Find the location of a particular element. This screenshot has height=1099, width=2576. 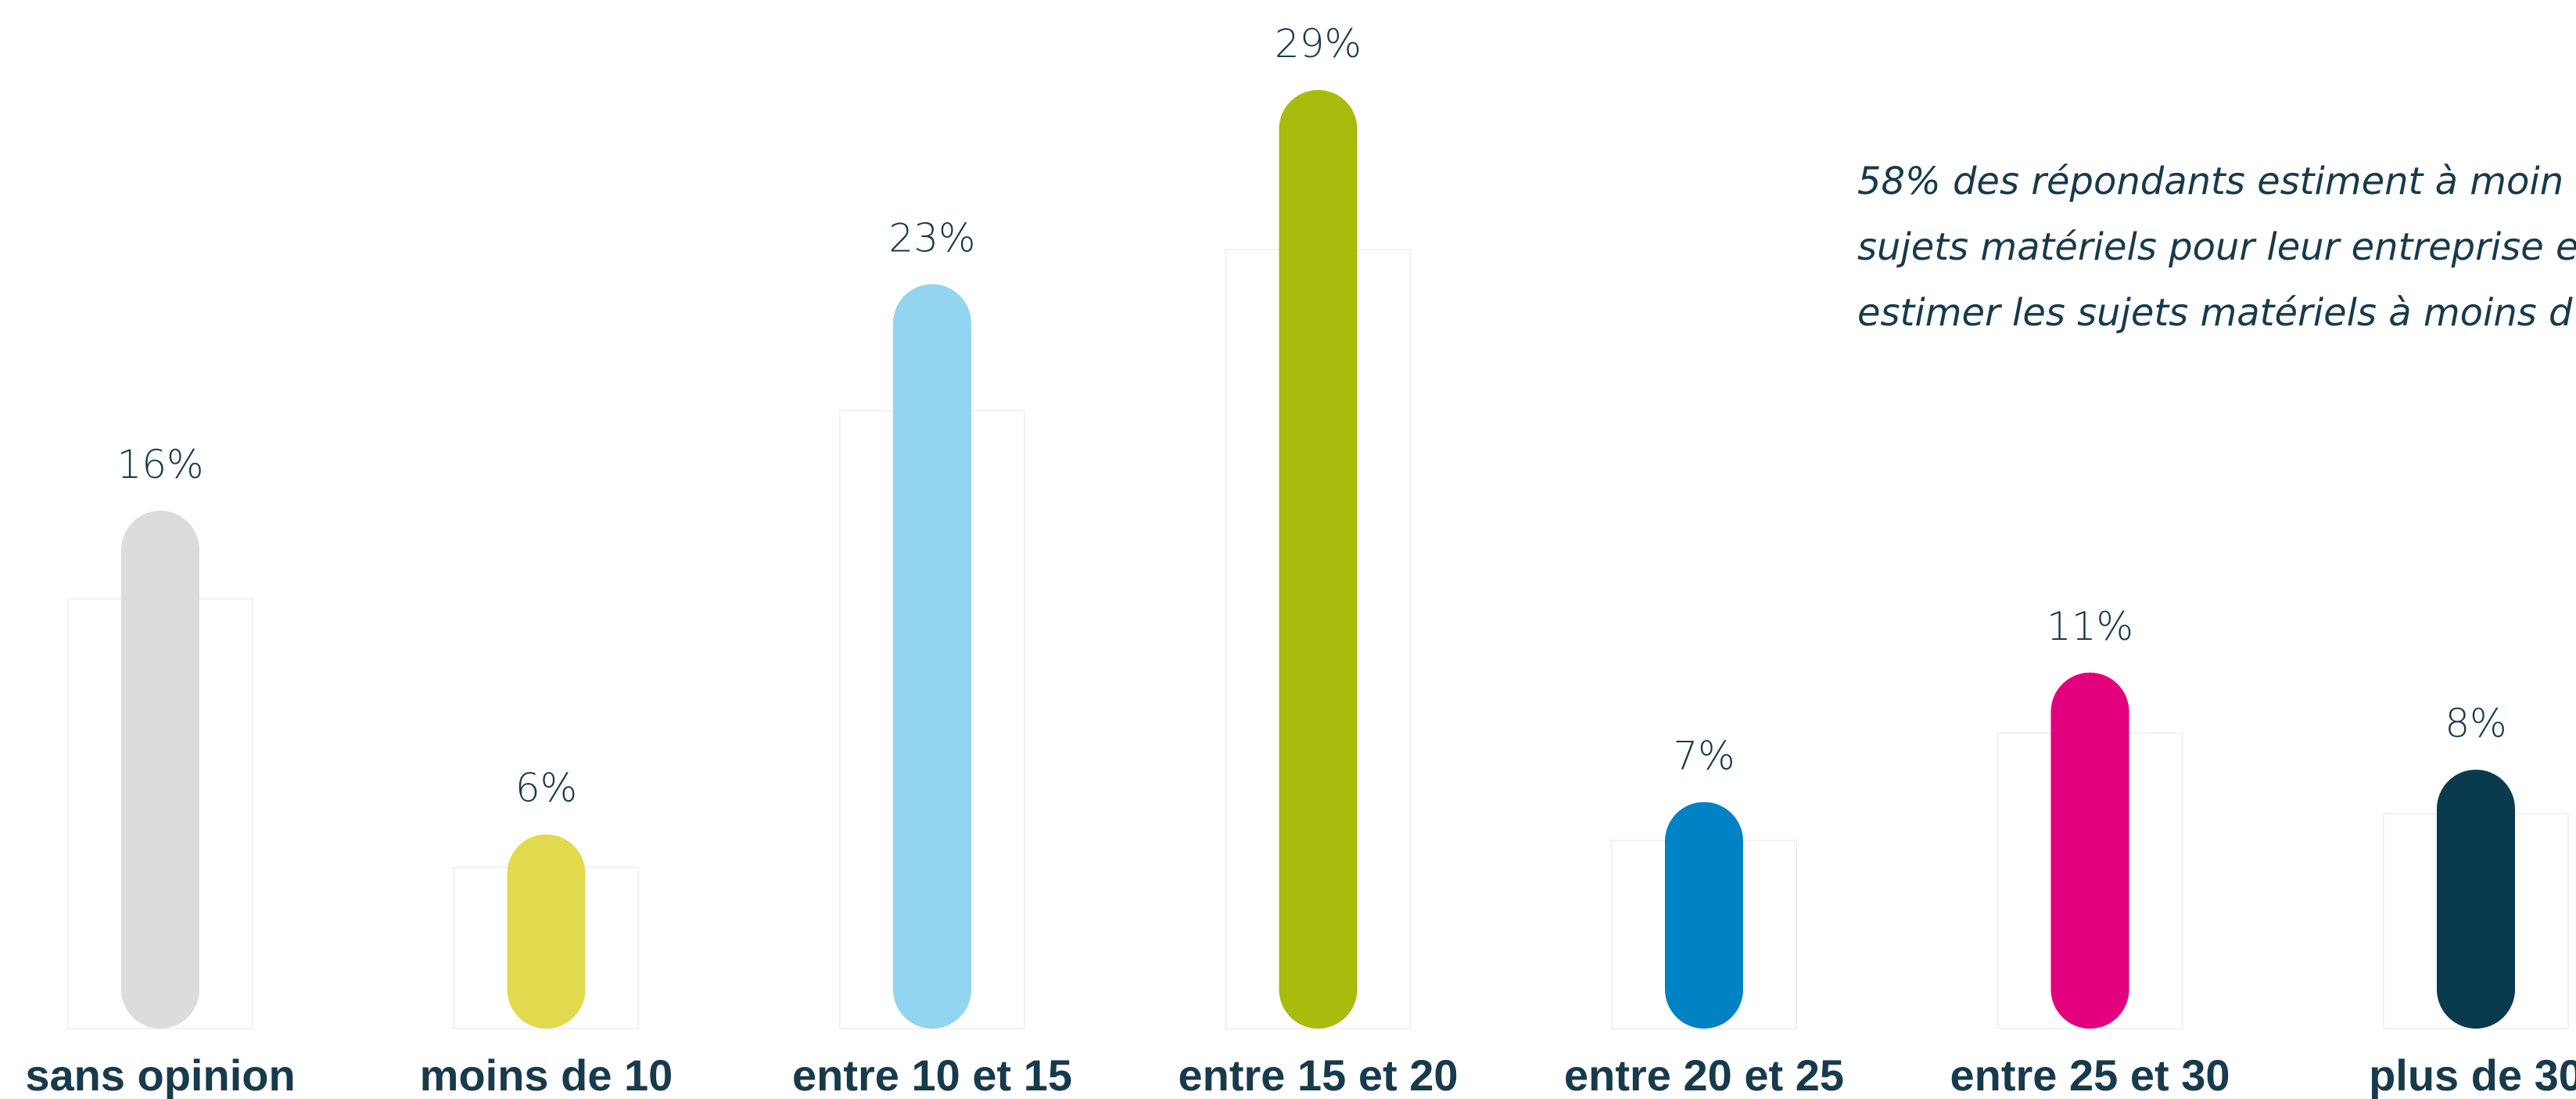

category-label: sans opinion is located at coordinates (160, 1075).